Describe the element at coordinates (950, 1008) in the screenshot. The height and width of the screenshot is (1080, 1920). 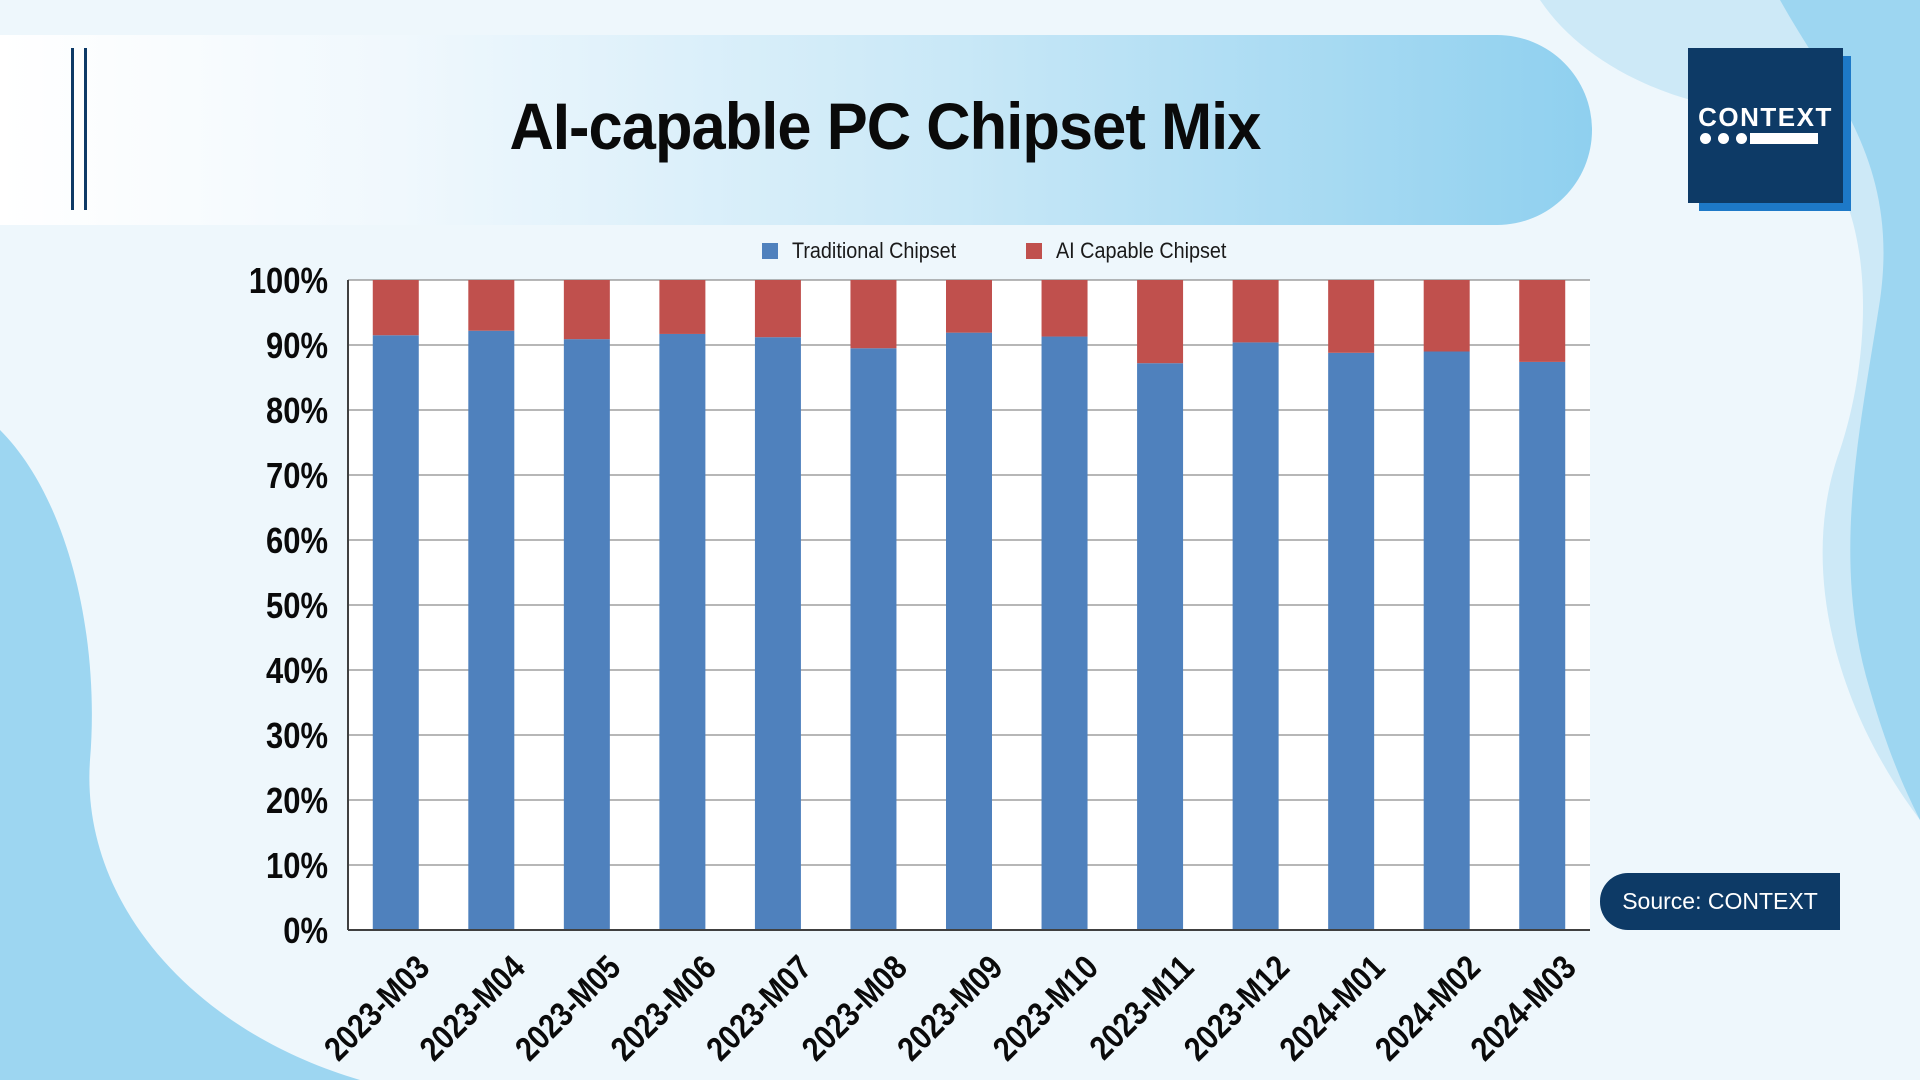
I see `x-tick-label: 2023-M09` at that location.